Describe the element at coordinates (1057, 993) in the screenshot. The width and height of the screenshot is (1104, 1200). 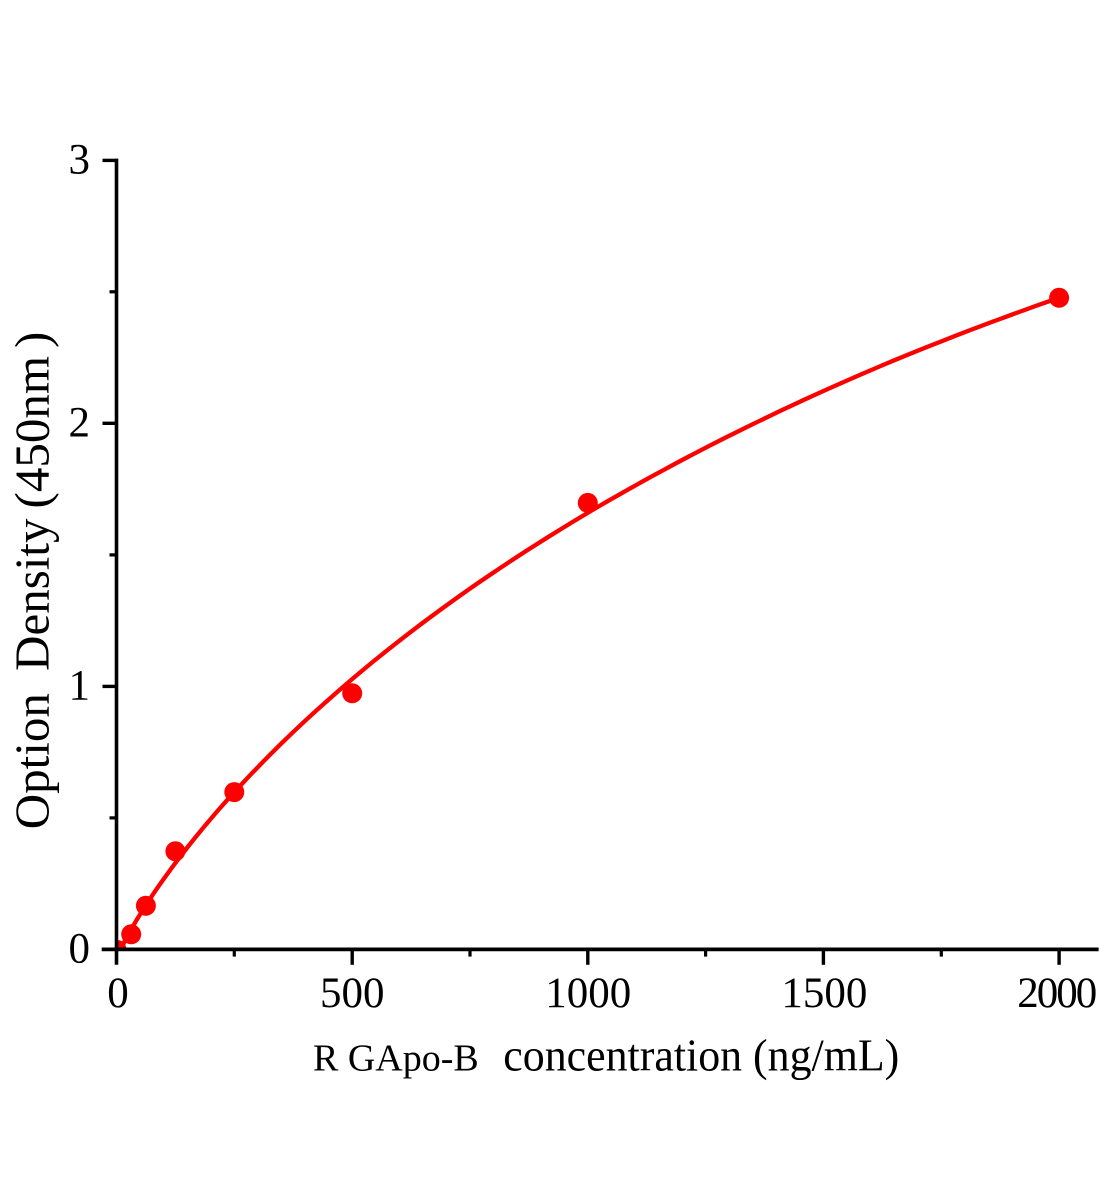
I see `svg-text: 2000` at that location.